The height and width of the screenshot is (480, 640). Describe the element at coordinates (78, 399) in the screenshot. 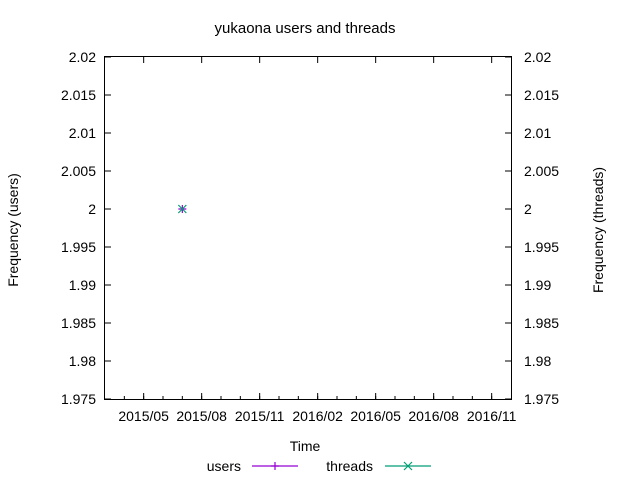

I see `y-tick-label-left: 1.975` at that location.